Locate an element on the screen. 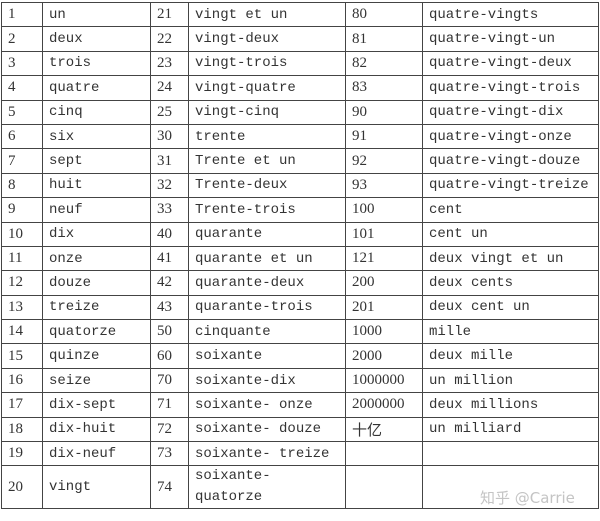 This screenshot has height=521, width=600. number-cell: 70 is located at coordinates (169, 380).